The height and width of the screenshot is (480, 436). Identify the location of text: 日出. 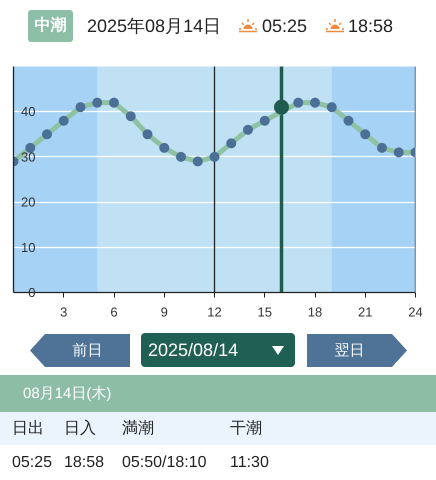
(28, 428).